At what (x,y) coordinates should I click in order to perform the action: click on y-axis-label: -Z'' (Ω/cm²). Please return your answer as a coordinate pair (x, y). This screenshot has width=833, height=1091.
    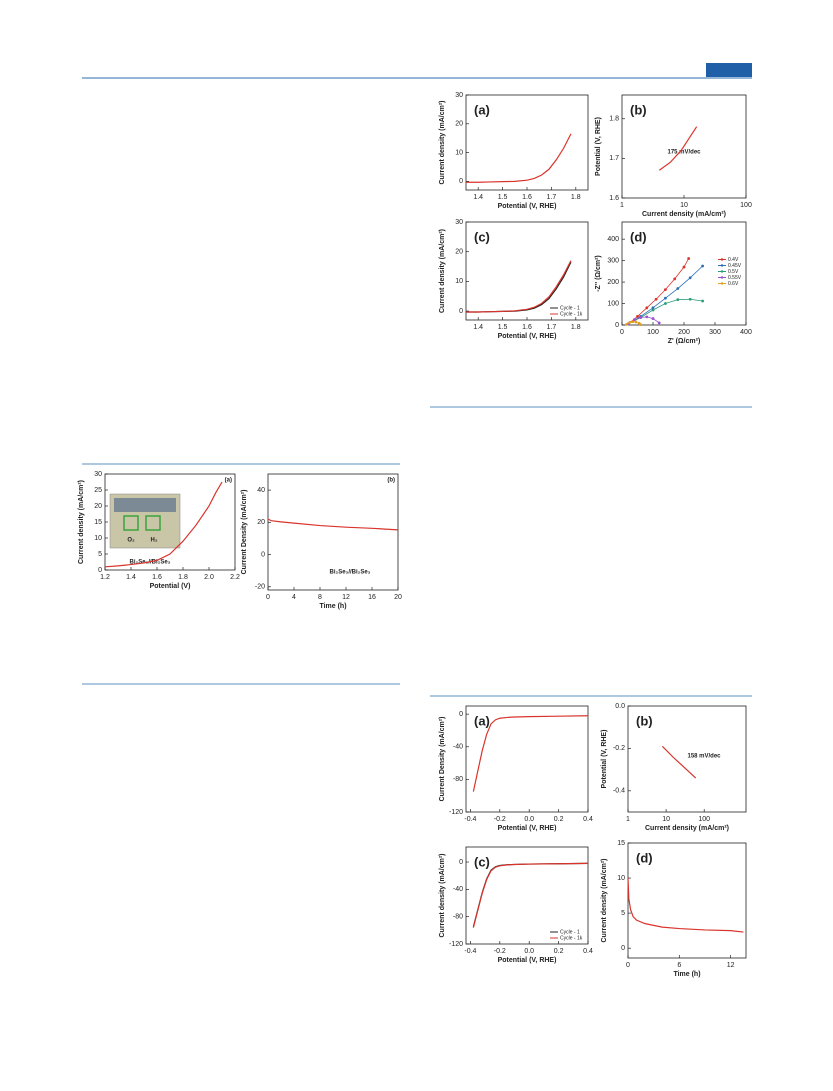
    Looking at the image, I should click on (598, 273).